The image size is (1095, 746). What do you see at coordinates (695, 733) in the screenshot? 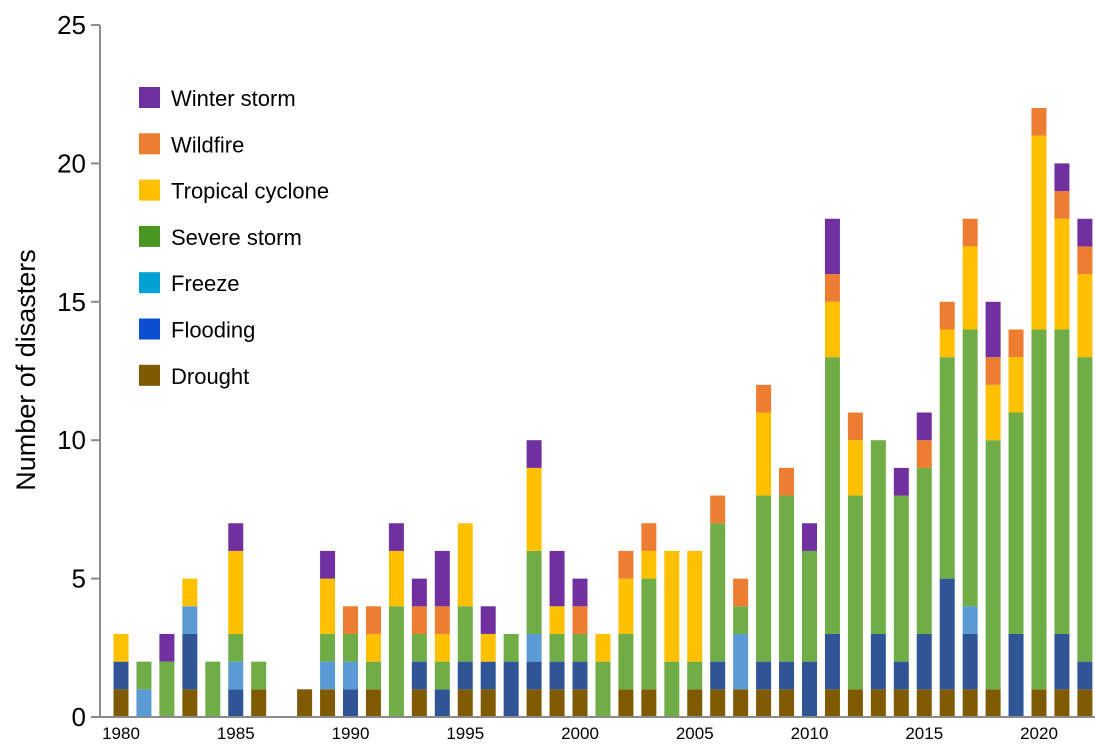
I see `x-tick-label-2005: 2005` at bounding box center [695, 733].